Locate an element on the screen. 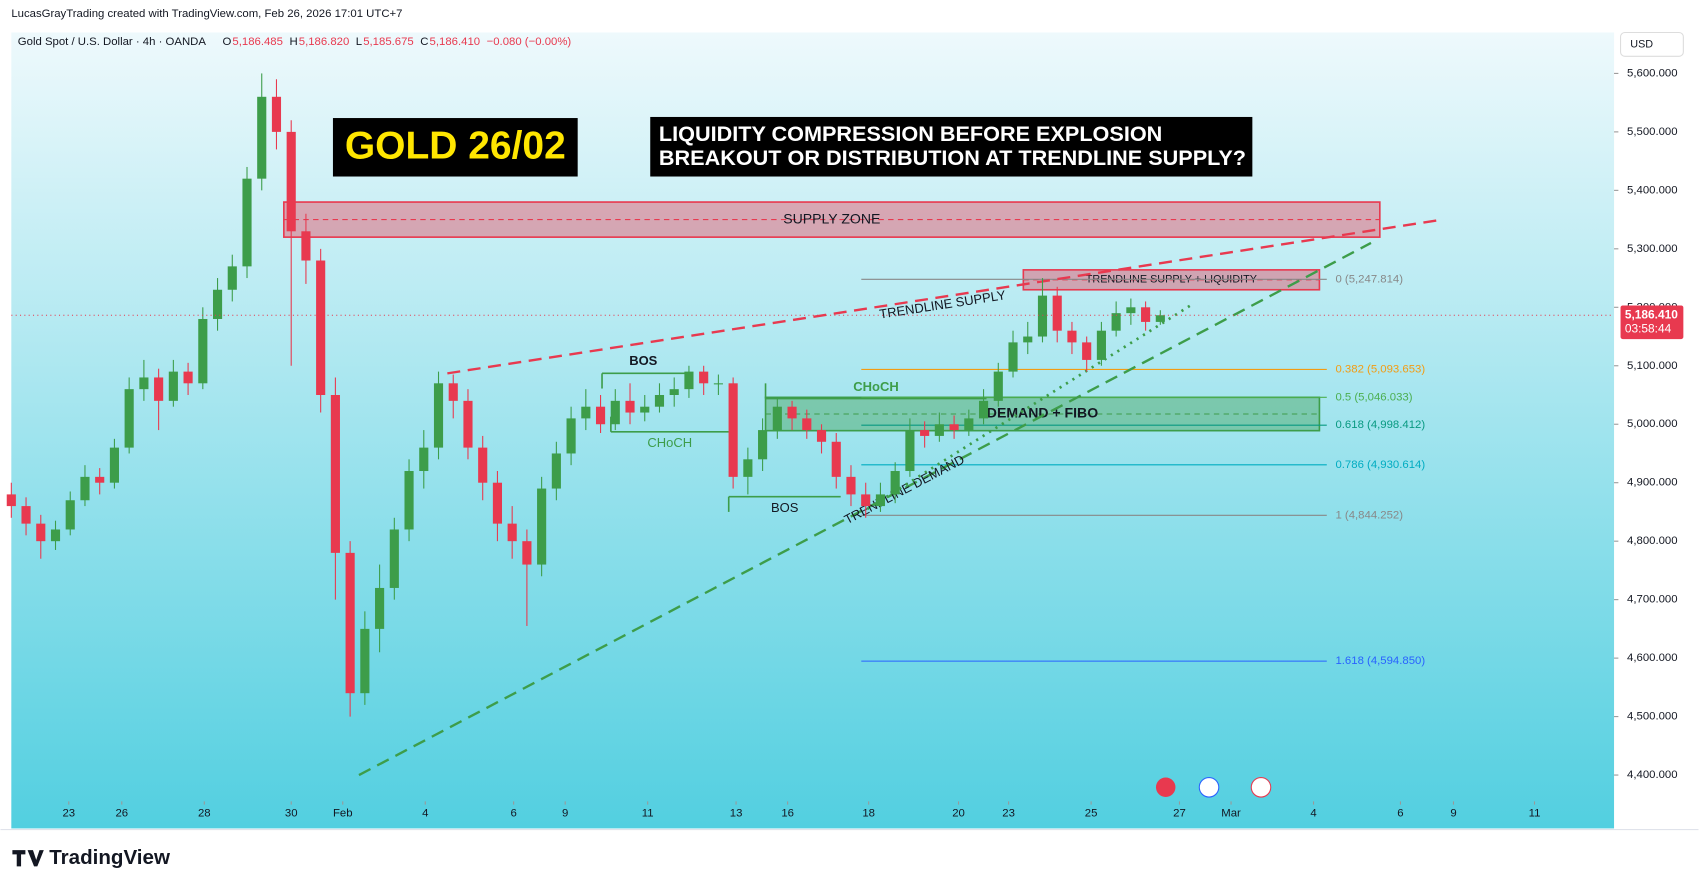  last-price-tag is located at coordinates (1652, 322).